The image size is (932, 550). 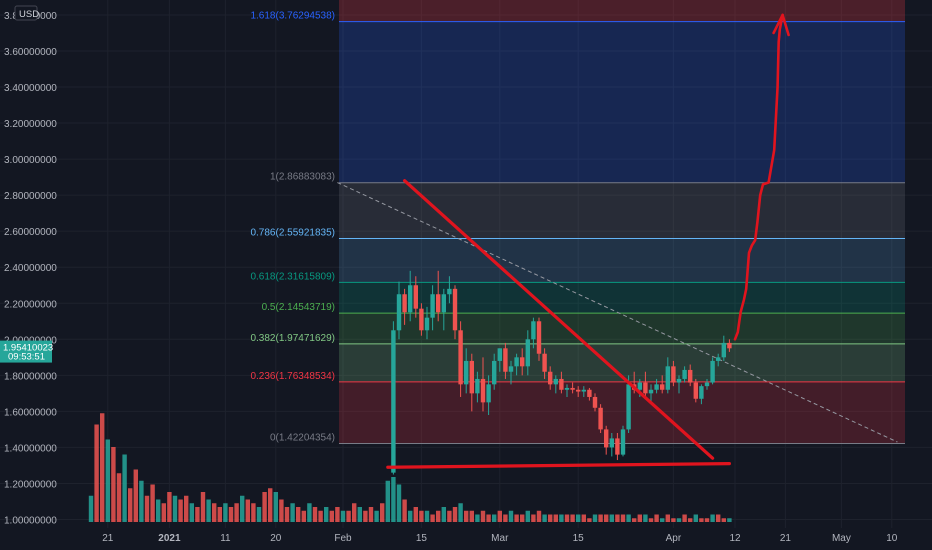 I want to click on candlestick-series, so click(x=561, y=372).